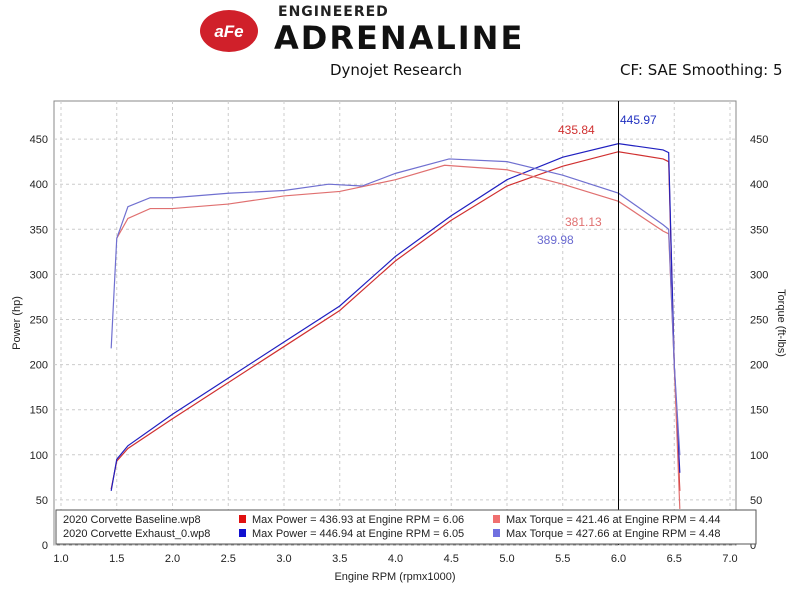 The width and height of the screenshot is (800, 600). Describe the element at coordinates (756, 501) in the screenshot. I see `y2-tick-label: 50` at that location.